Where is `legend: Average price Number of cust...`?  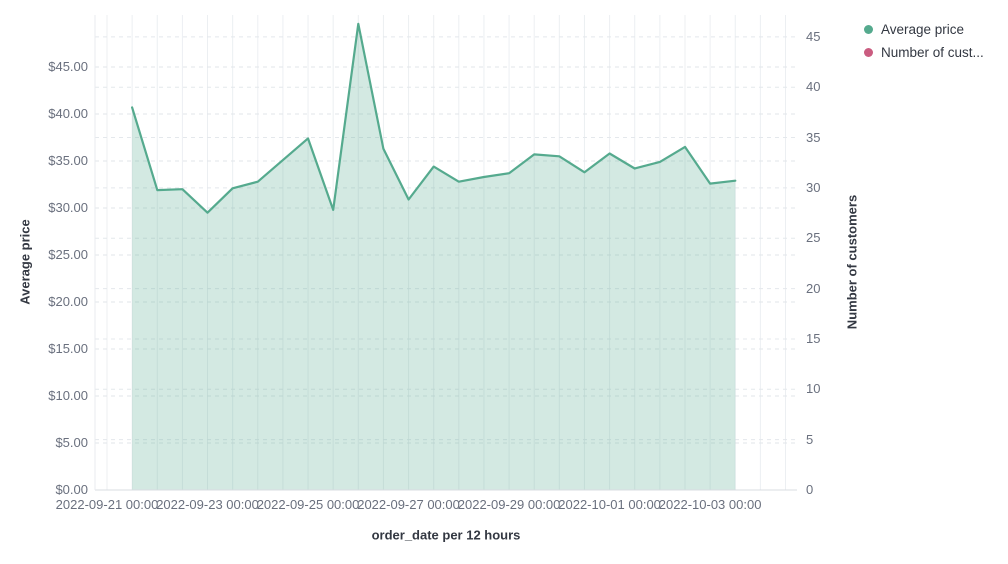
legend: Average price Number of cust... is located at coordinates (924, 41).